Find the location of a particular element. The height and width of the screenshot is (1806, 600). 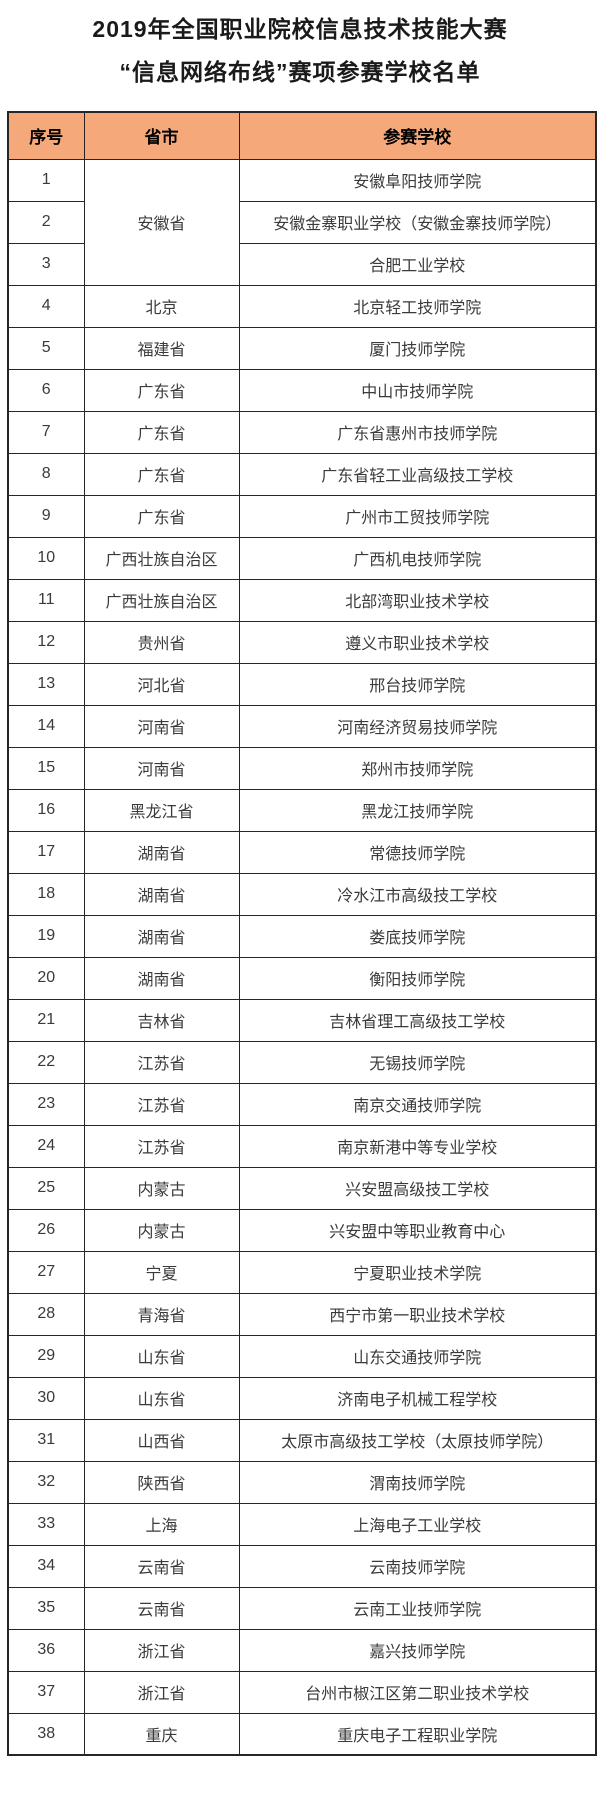

school-cell: 安徽阜阳技师学院 is located at coordinates (417, 180).